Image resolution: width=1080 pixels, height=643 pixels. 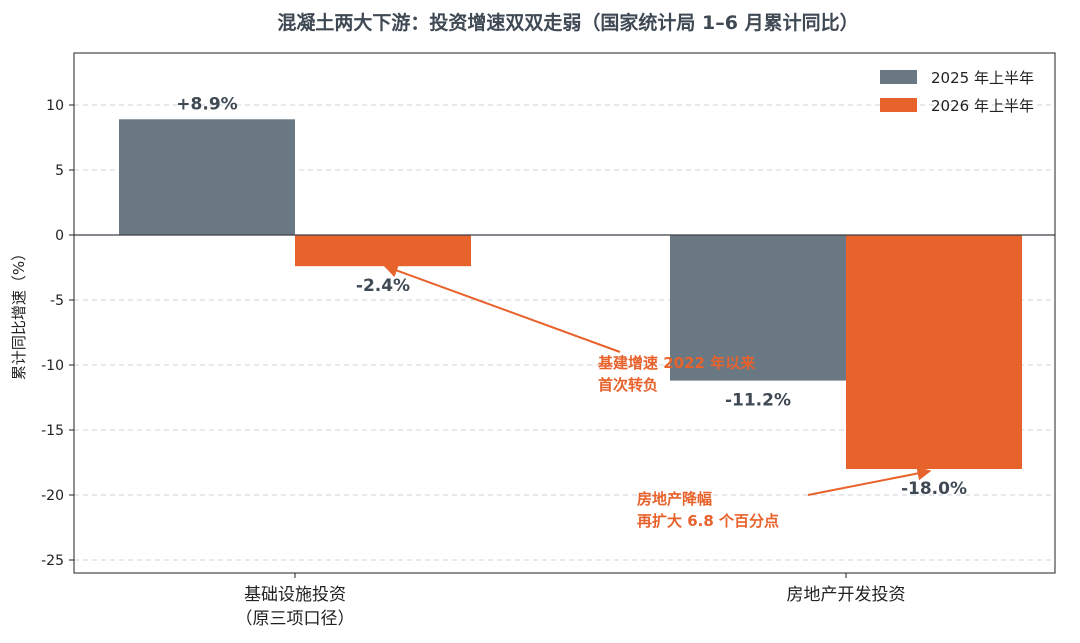 I want to click on y-tick-label: -5, so click(x=57, y=301).